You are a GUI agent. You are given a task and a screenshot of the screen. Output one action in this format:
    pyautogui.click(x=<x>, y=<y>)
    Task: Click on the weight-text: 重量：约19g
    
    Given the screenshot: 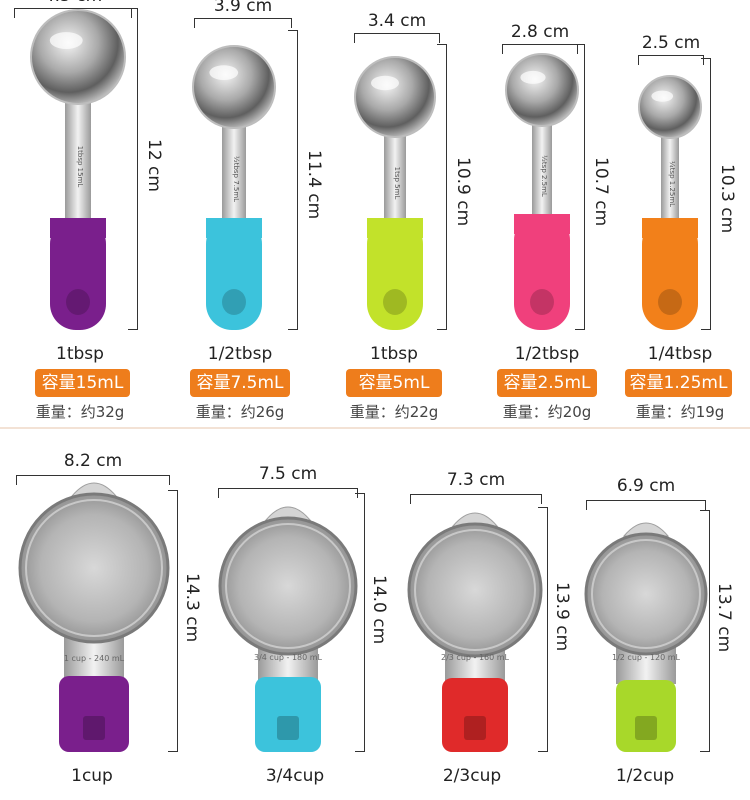 What is the action you would take?
    pyautogui.click(x=680, y=412)
    